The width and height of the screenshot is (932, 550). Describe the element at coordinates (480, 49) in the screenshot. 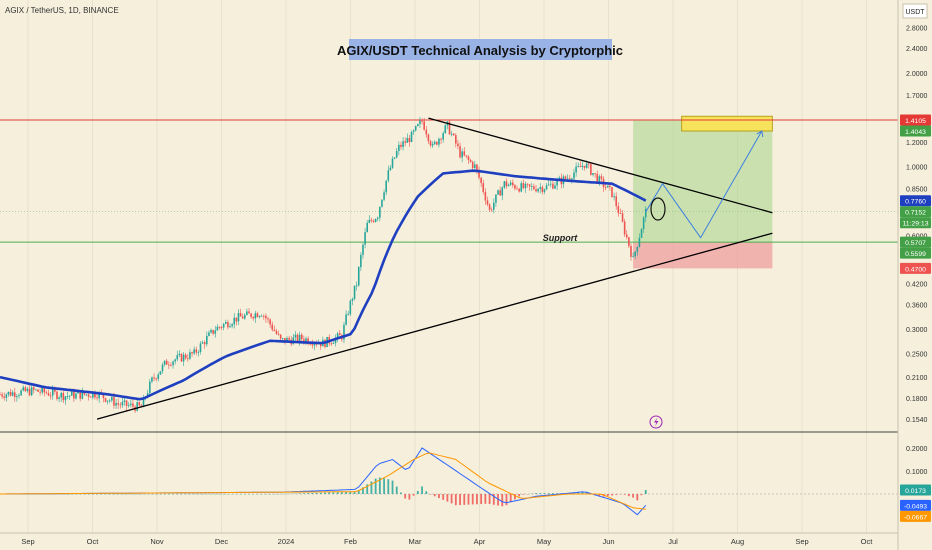

I see `title-background` at that location.